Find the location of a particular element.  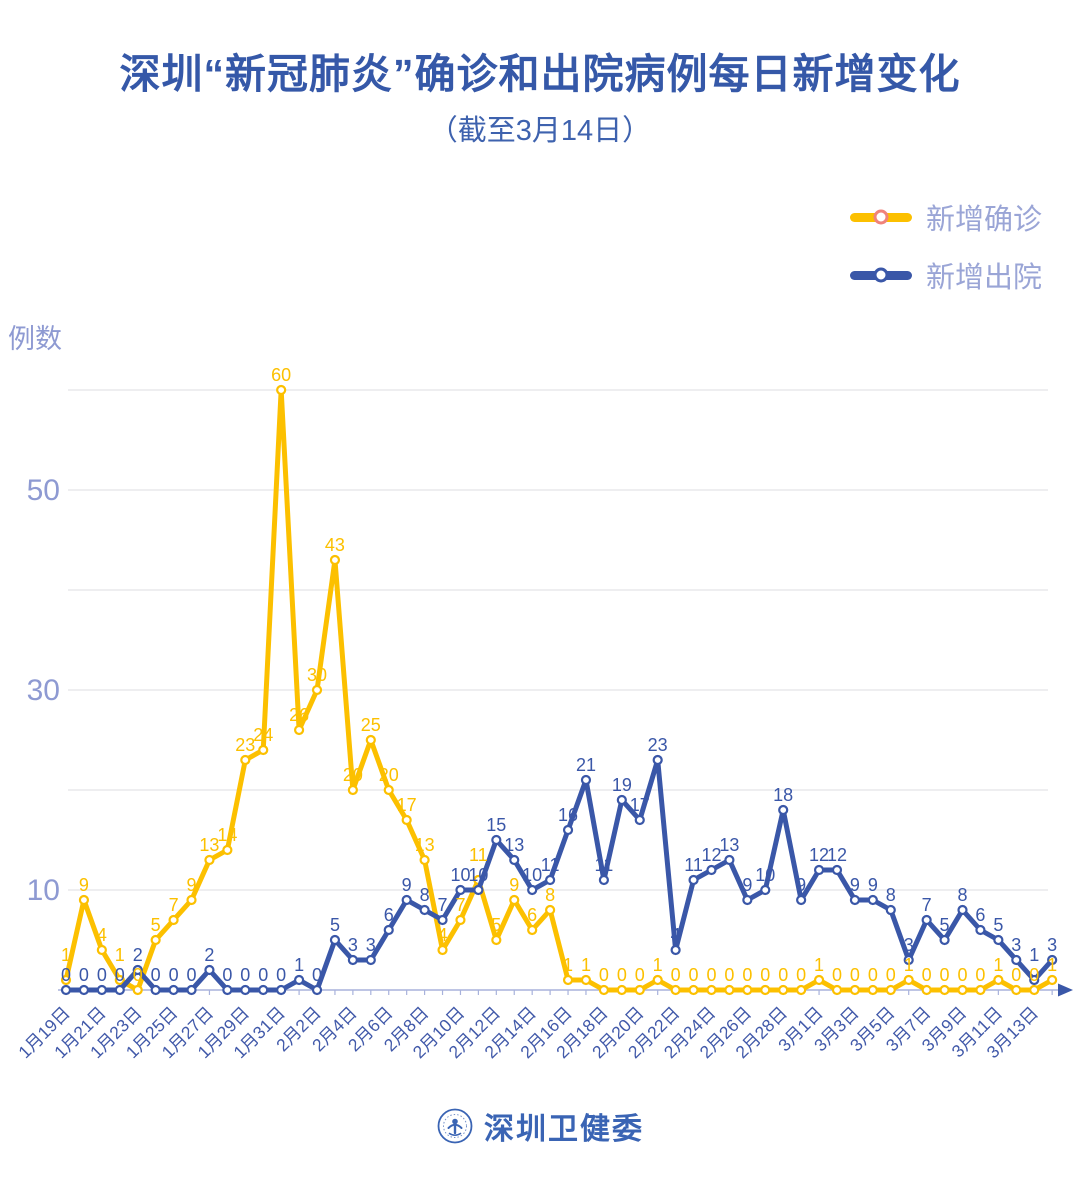

legend-label-new-confirmed: 新增确诊 is located at coordinates (983, 220).